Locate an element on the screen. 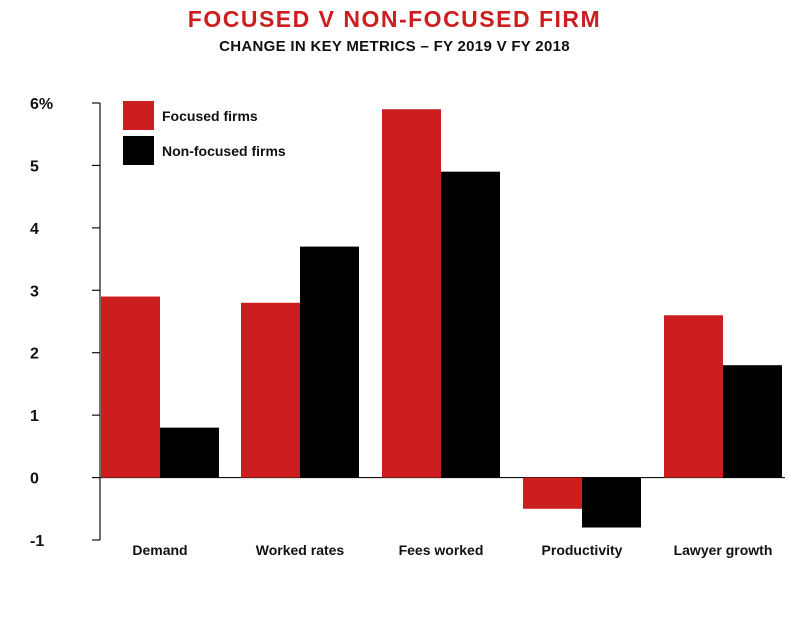 The width and height of the screenshot is (789, 620). y-tick-label: 5 is located at coordinates (34, 166).